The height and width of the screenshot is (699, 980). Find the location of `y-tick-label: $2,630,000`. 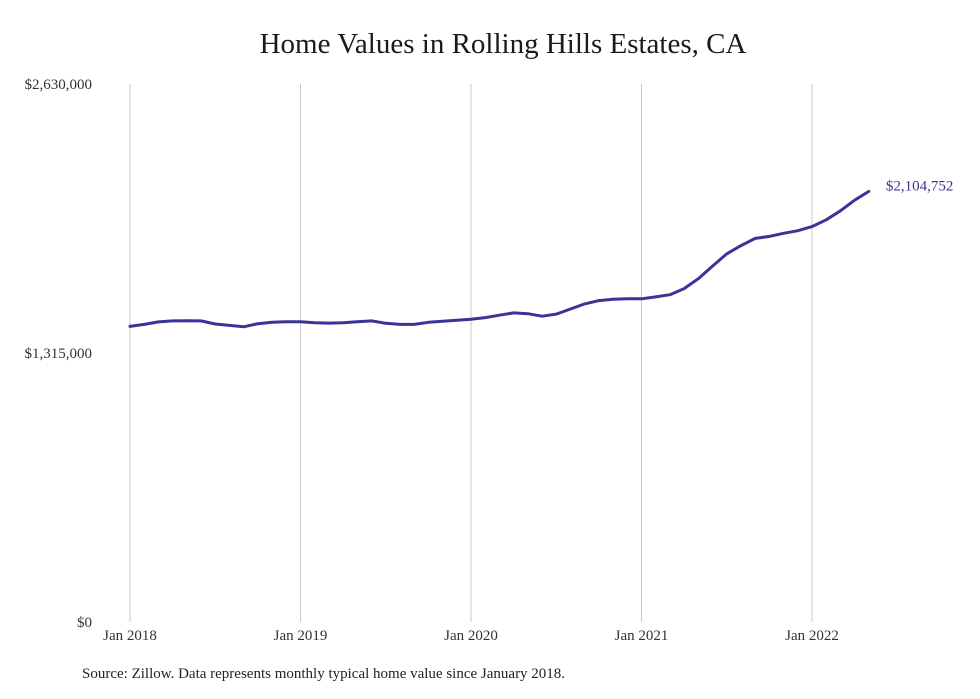

y-tick-label: $2,630,000 is located at coordinates (59, 85).